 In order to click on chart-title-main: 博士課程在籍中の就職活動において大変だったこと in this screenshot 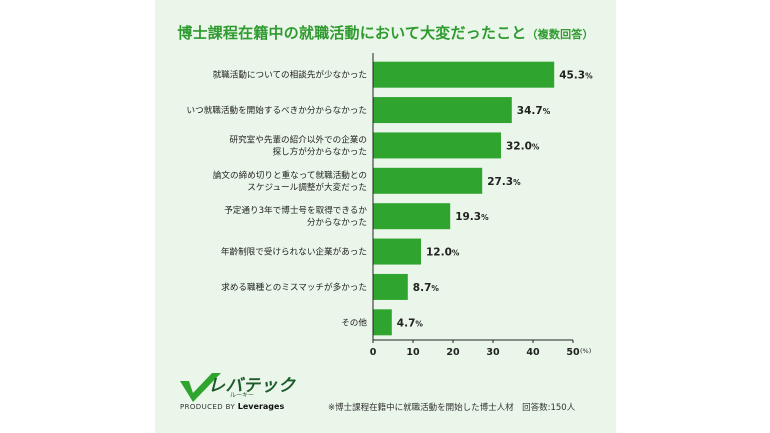, I will do `click(352, 33)`.